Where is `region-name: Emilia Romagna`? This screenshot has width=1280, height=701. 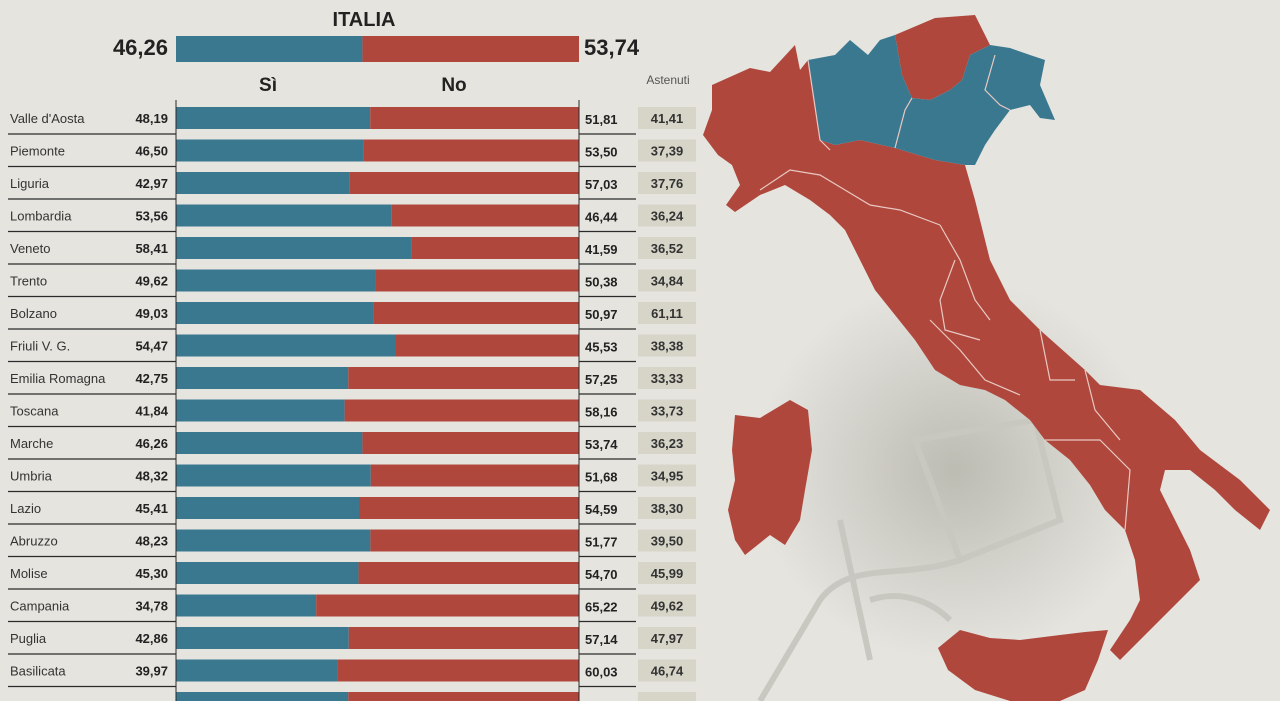 region-name: Emilia Romagna is located at coordinates (58, 378).